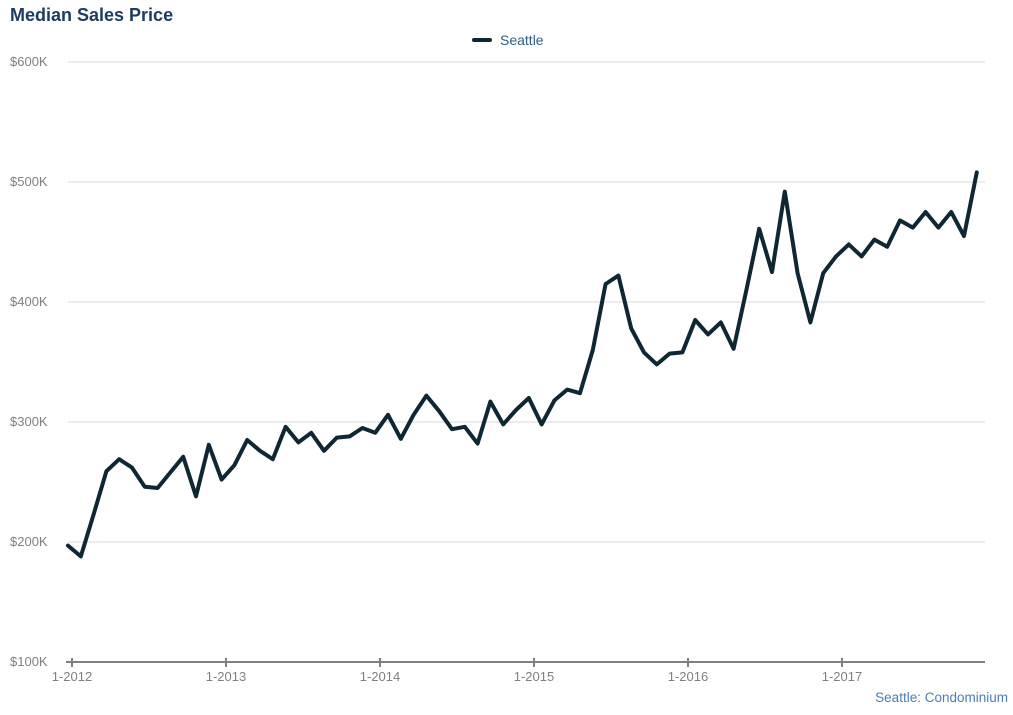  What do you see at coordinates (226, 676) in the screenshot?
I see `x-axis-label: 1-2013` at bounding box center [226, 676].